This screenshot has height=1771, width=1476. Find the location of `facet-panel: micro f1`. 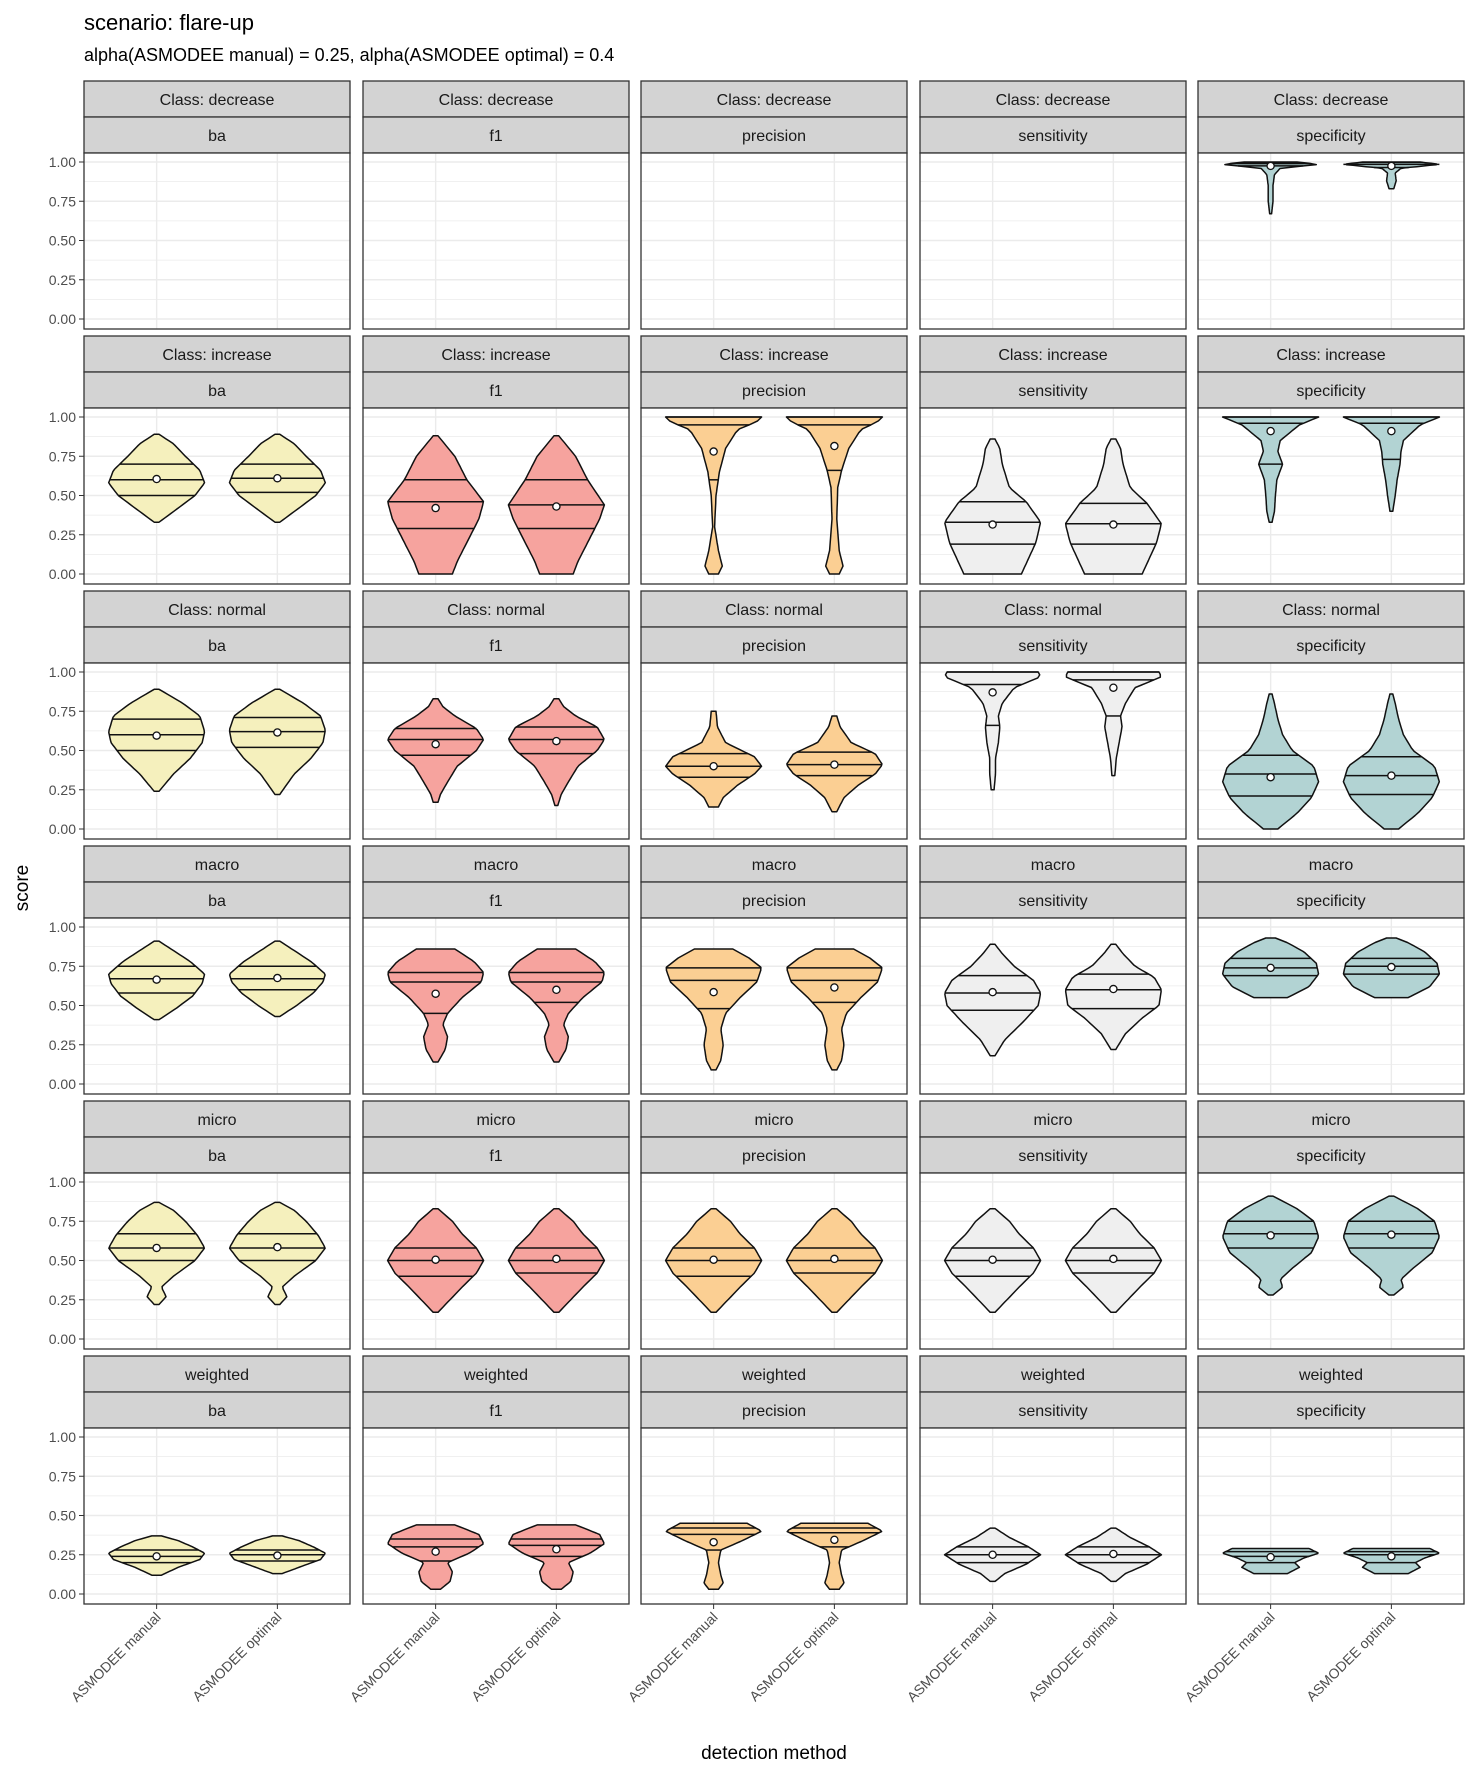

facet-panel: micro f1 is located at coordinates (496, 1225).